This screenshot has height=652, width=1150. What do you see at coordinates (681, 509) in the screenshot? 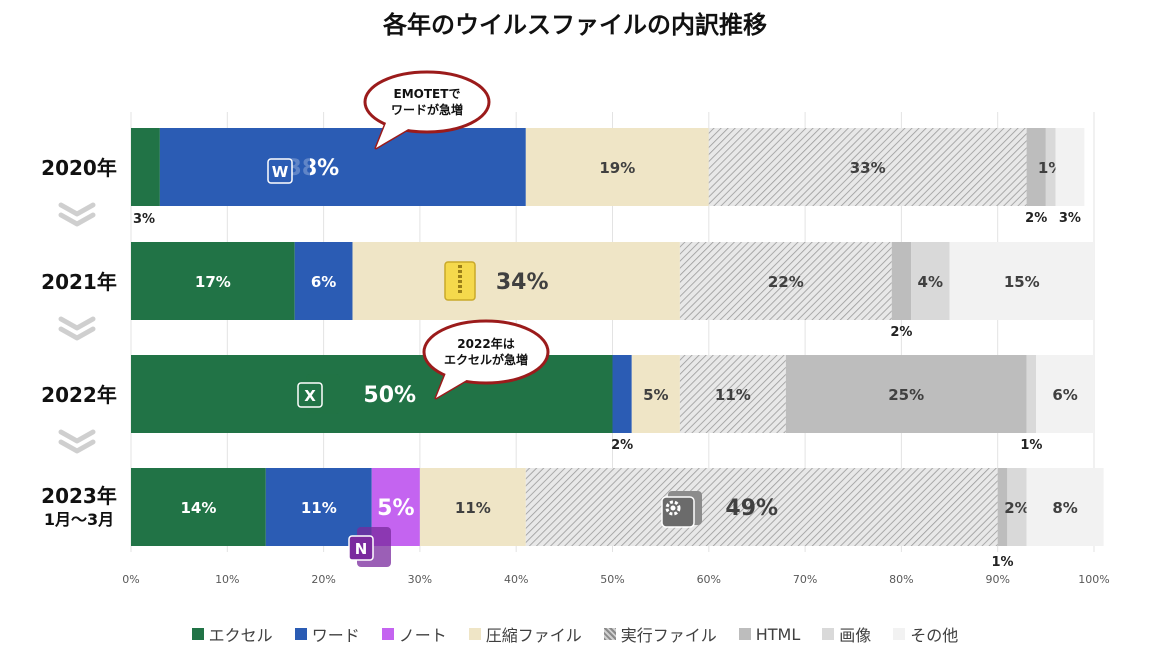
I see `exe-gear-icon` at bounding box center [681, 509].